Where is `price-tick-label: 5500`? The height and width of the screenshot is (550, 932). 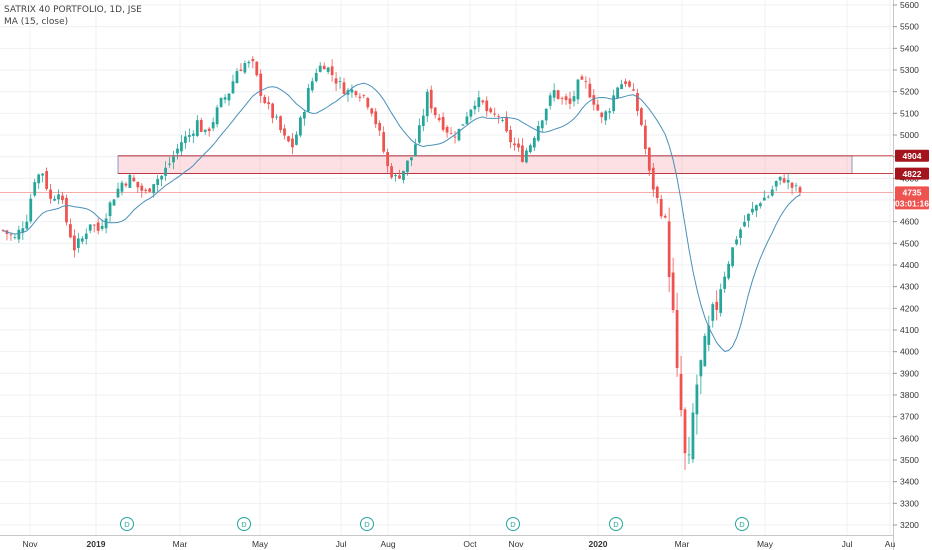
price-tick-label: 5500 is located at coordinates (909, 27).